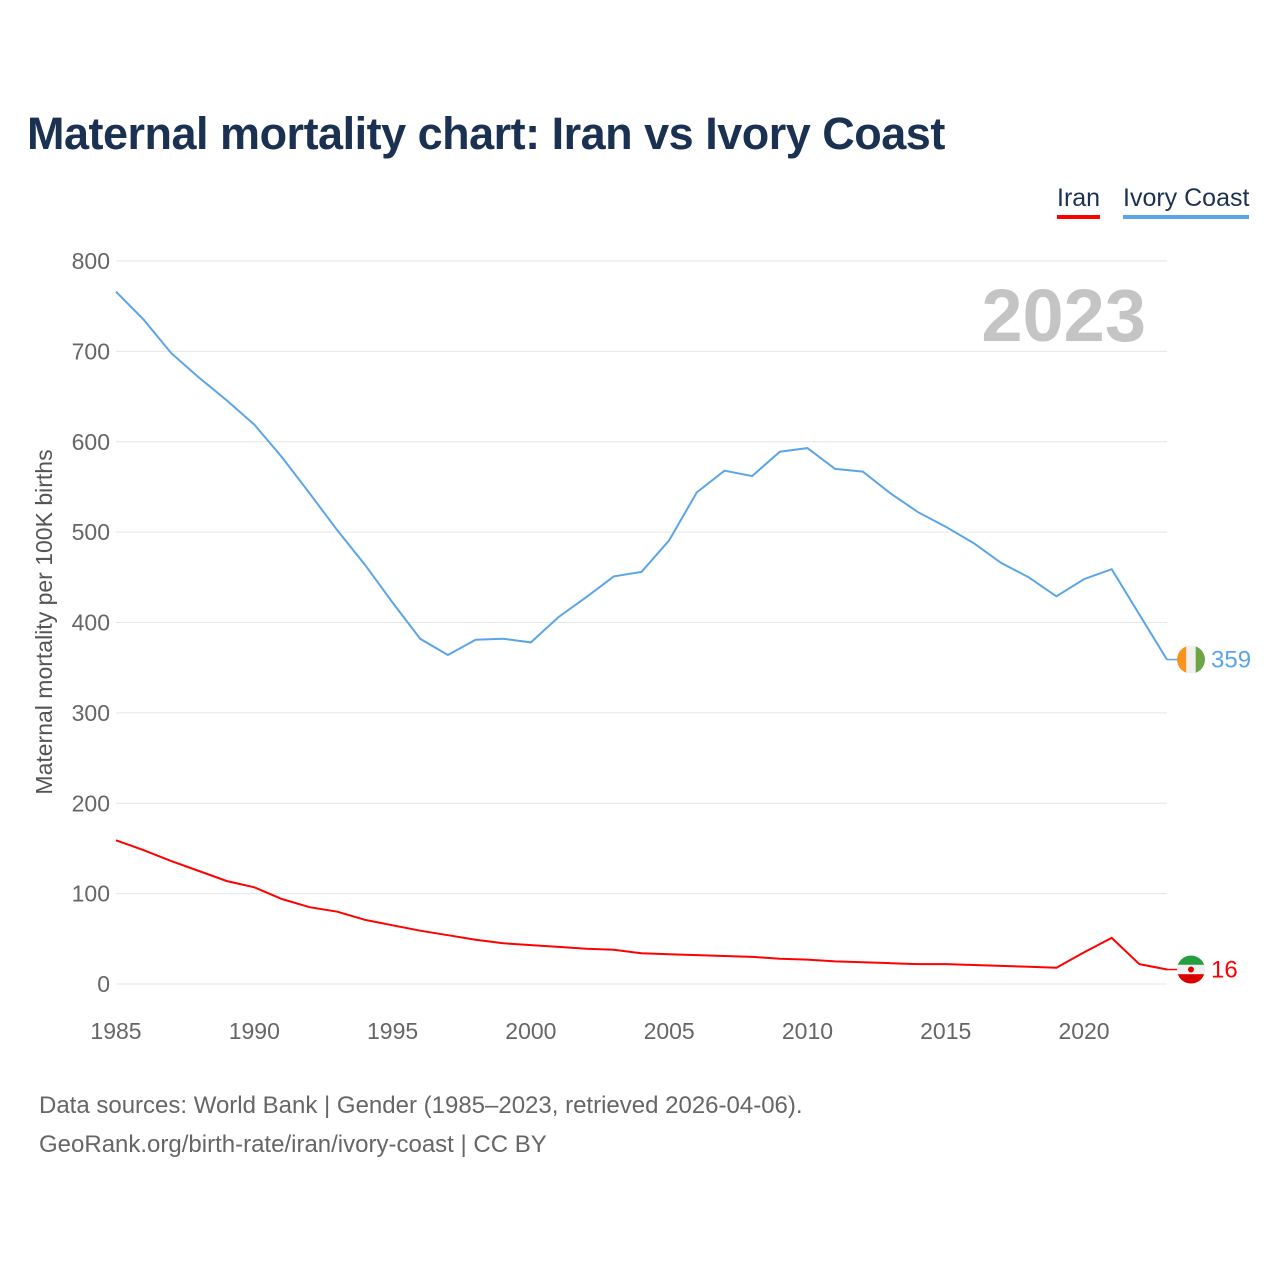 The image size is (1280, 1280). Describe the element at coordinates (1191, 969) in the screenshot. I see `iran-flag-icon` at that location.